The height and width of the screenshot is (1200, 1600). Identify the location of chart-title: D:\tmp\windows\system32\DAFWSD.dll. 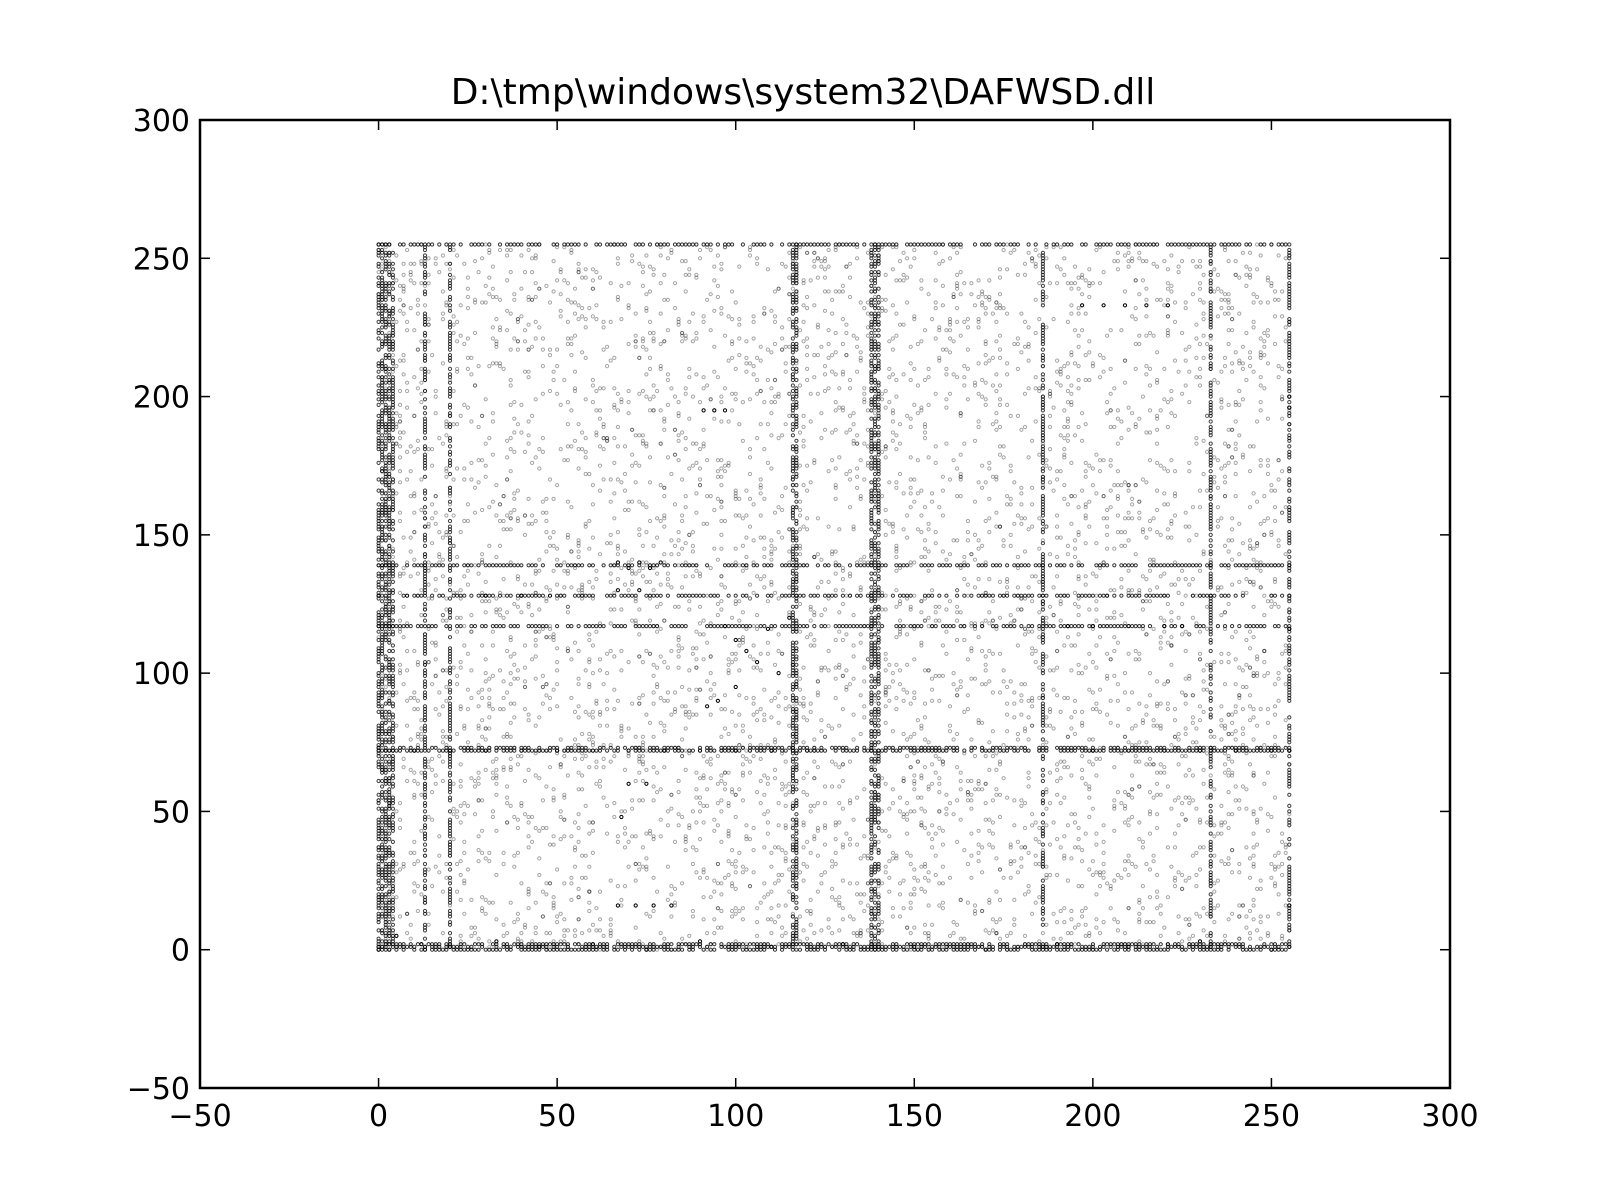
(803, 92).